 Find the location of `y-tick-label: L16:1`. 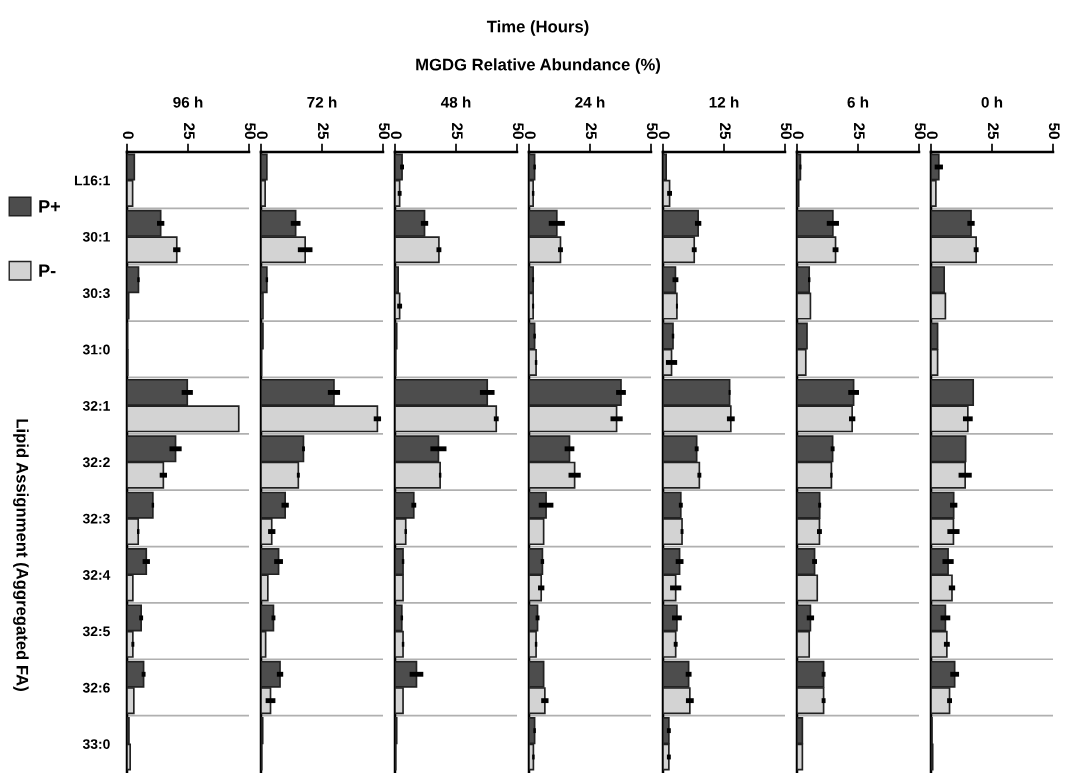

y-tick-label: L16:1 is located at coordinates (92, 180).